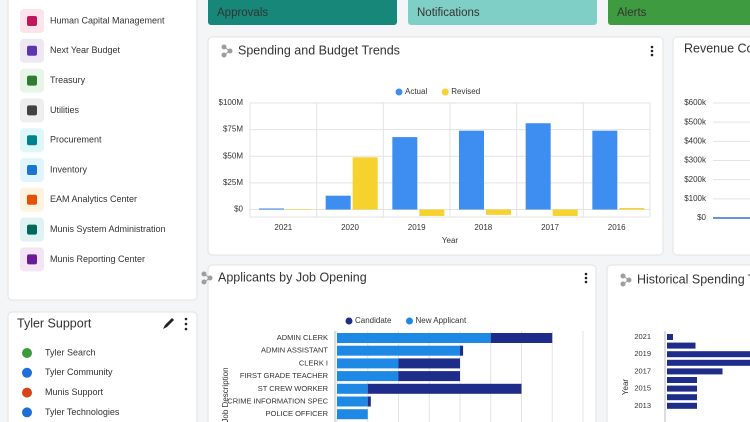 Image resolution: width=750 pixels, height=422 pixels. Describe the element at coordinates (632, 13) in the screenshot. I see `tab-label: Alerts` at that location.